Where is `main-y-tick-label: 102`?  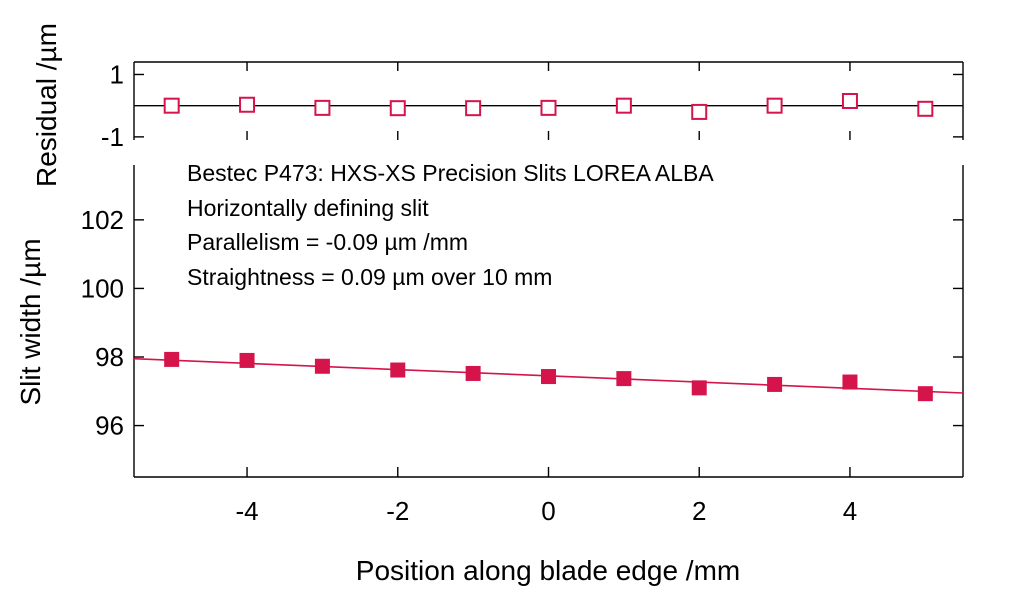 main-y-tick-label: 102 is located at coordinates (102, 220).